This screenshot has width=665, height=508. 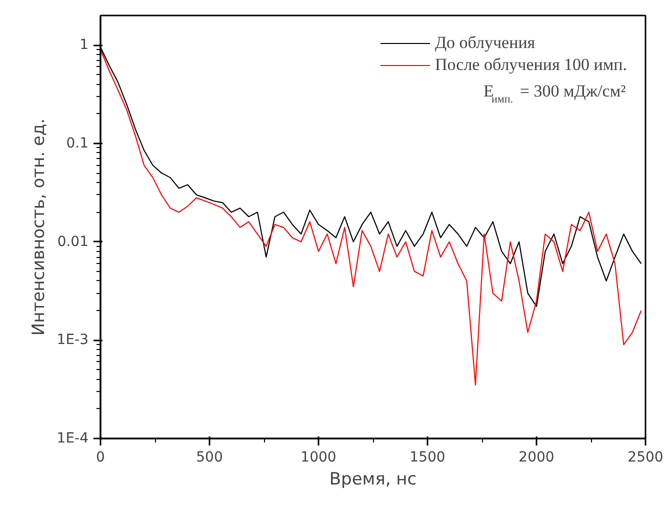 What do you see at coordinates (318, 458) in the screenshot?
I see `x-tick-label: 1000` at bounding box center [318, 458].